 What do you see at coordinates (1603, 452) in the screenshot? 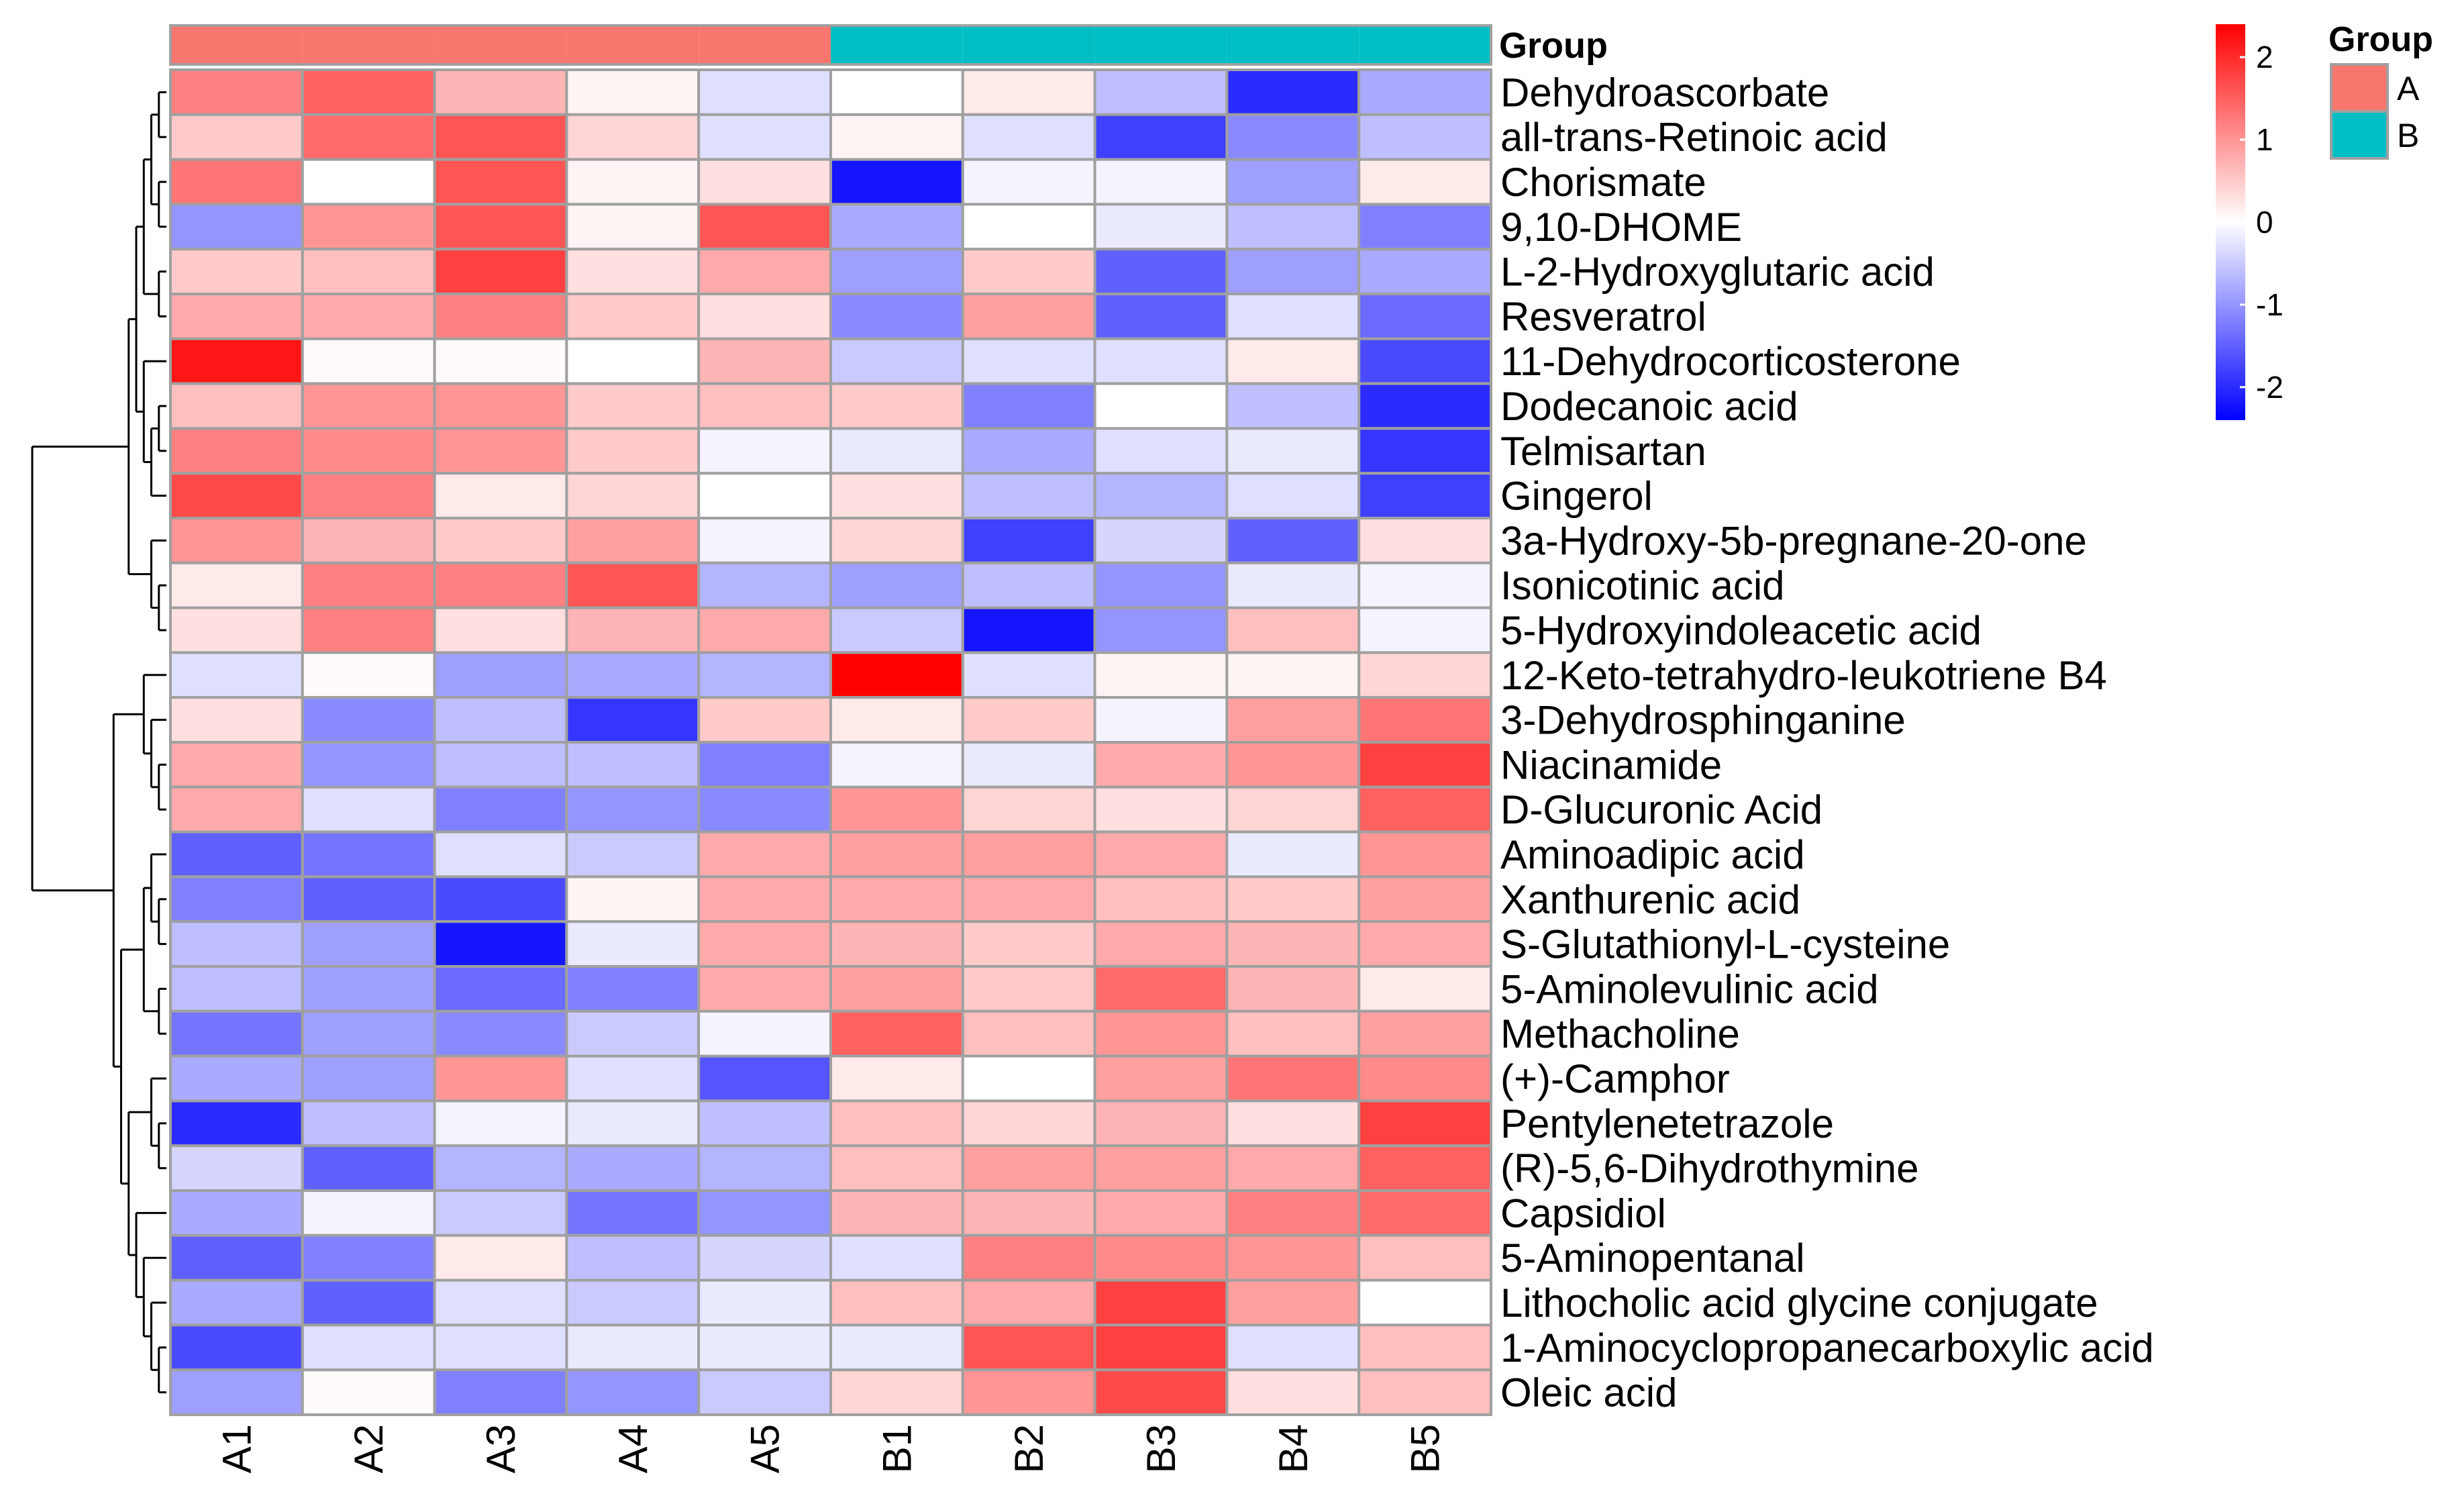
I see `row-label: Telmisartan` at bounding box center [1603, 452].